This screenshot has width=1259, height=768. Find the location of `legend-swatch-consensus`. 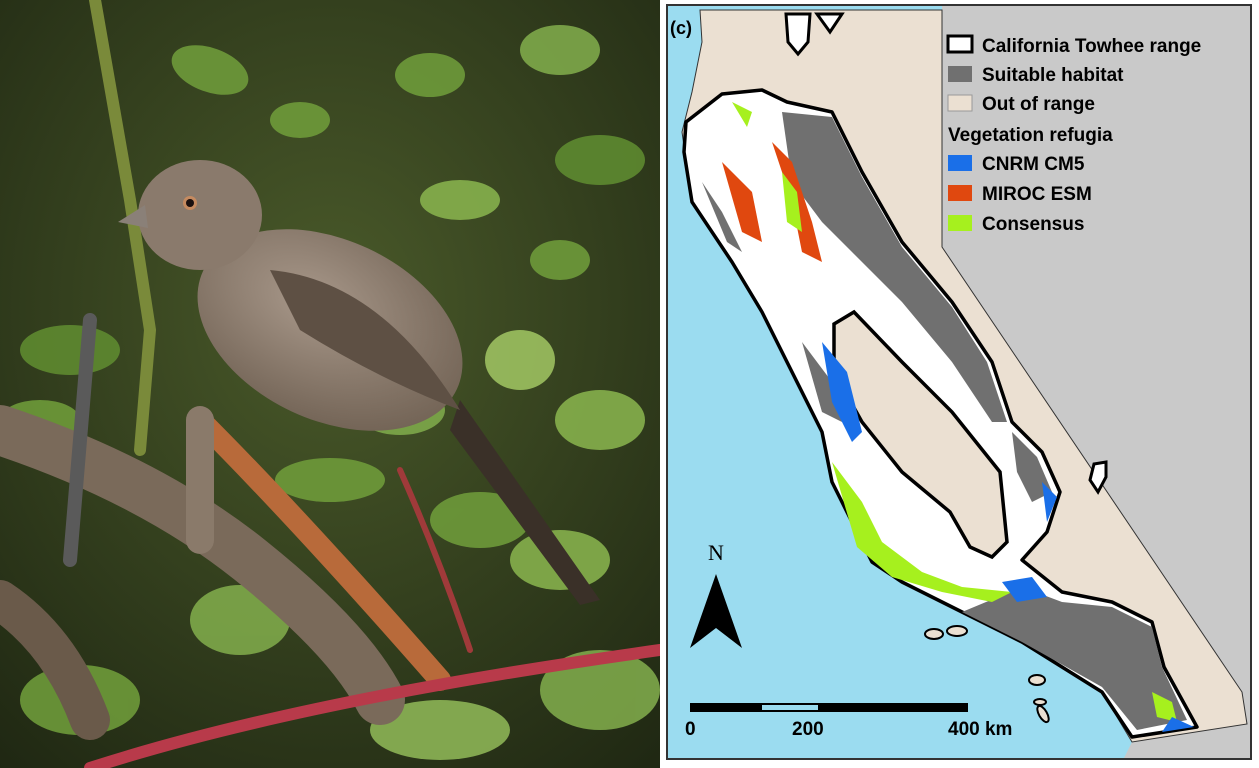

legend-swatch-consensus is located at coordinates (960, 223).